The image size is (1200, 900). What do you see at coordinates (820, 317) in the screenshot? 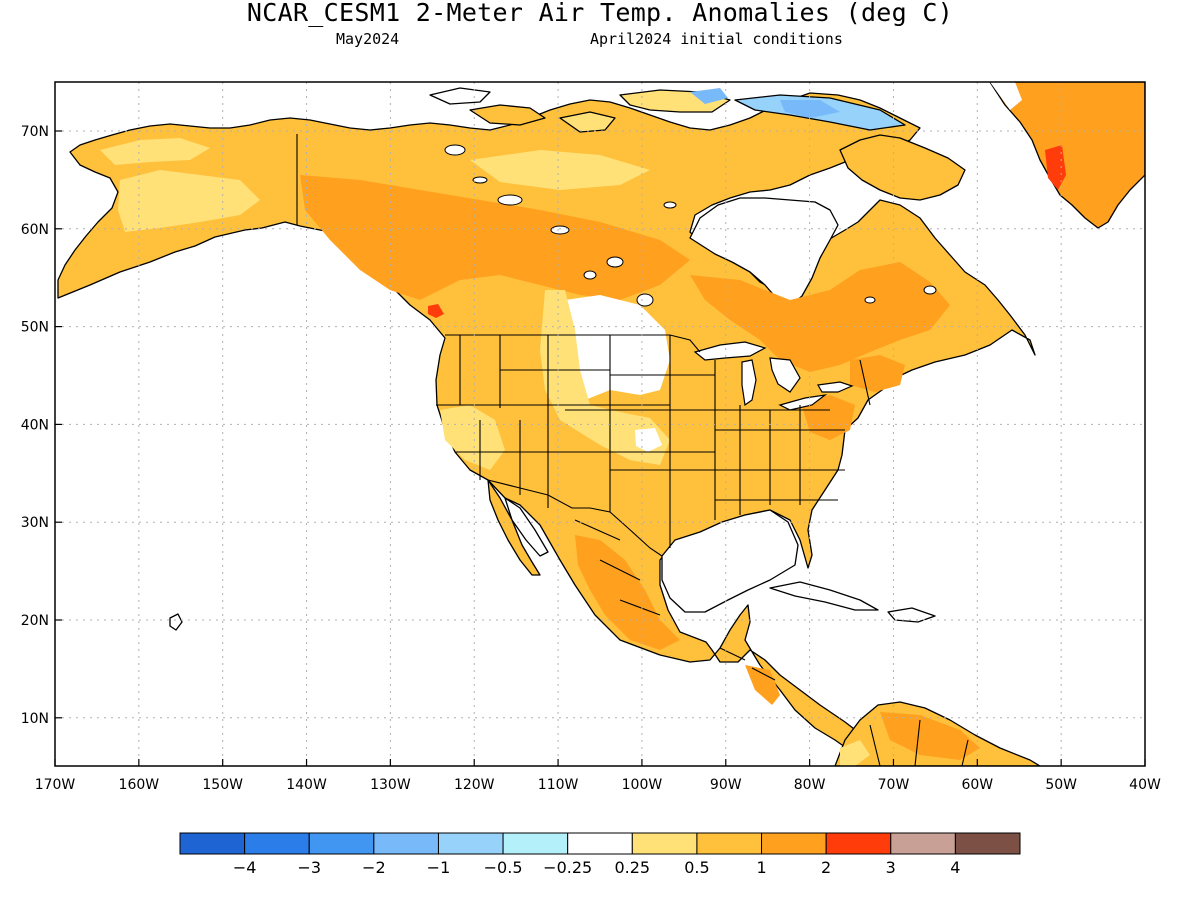
I see `quebec-strong-anomaly` at bounding box center [820, 317].